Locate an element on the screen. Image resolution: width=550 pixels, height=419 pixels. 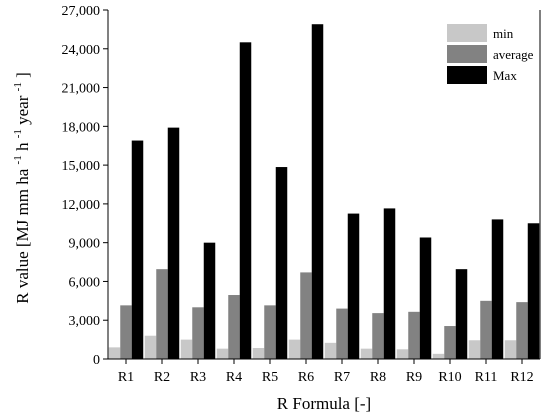
x-tick-label: R11 is located at coordinates (486, 377).